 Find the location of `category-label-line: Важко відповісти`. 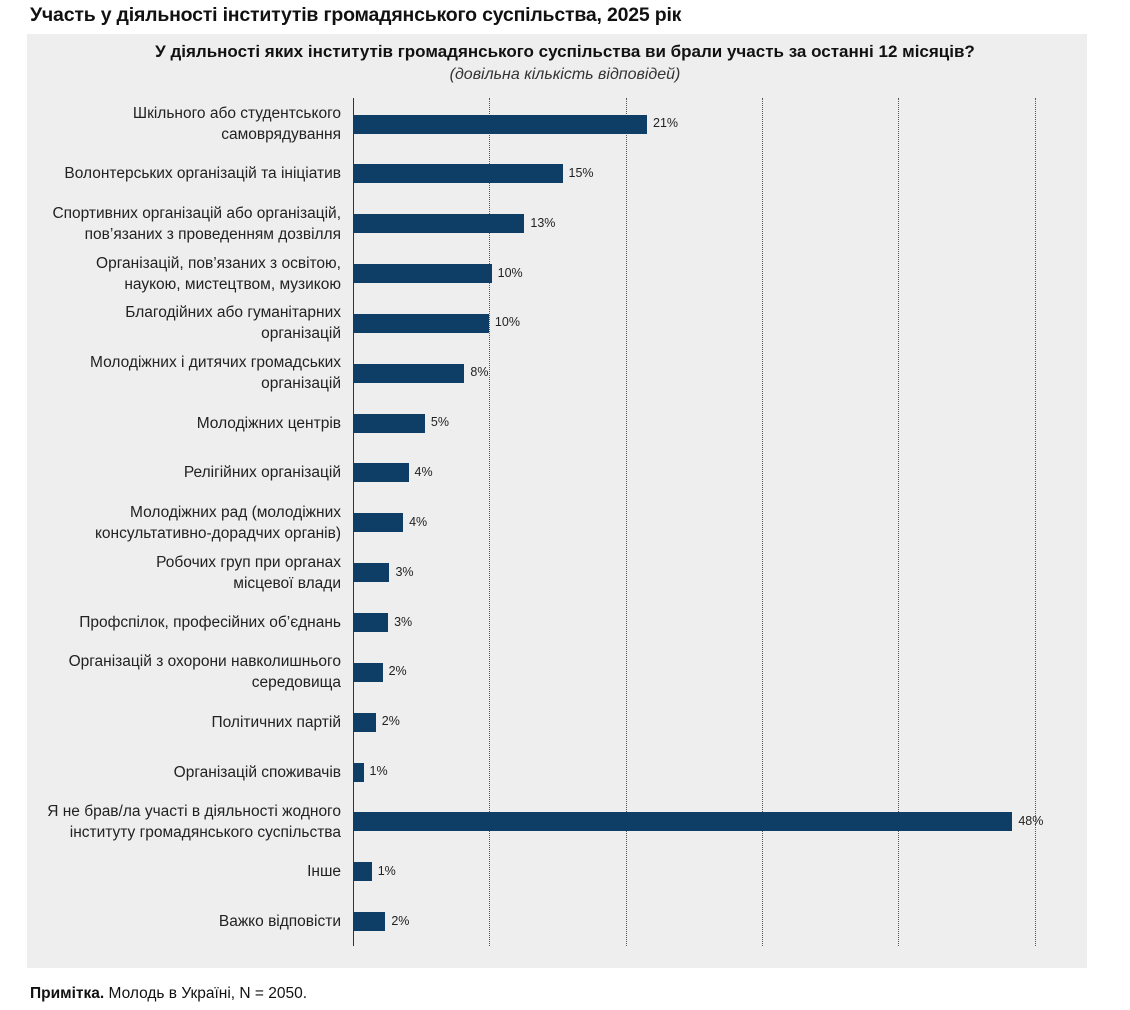

category-label-line: Важко відповісти is located at coordinates (279, 922).